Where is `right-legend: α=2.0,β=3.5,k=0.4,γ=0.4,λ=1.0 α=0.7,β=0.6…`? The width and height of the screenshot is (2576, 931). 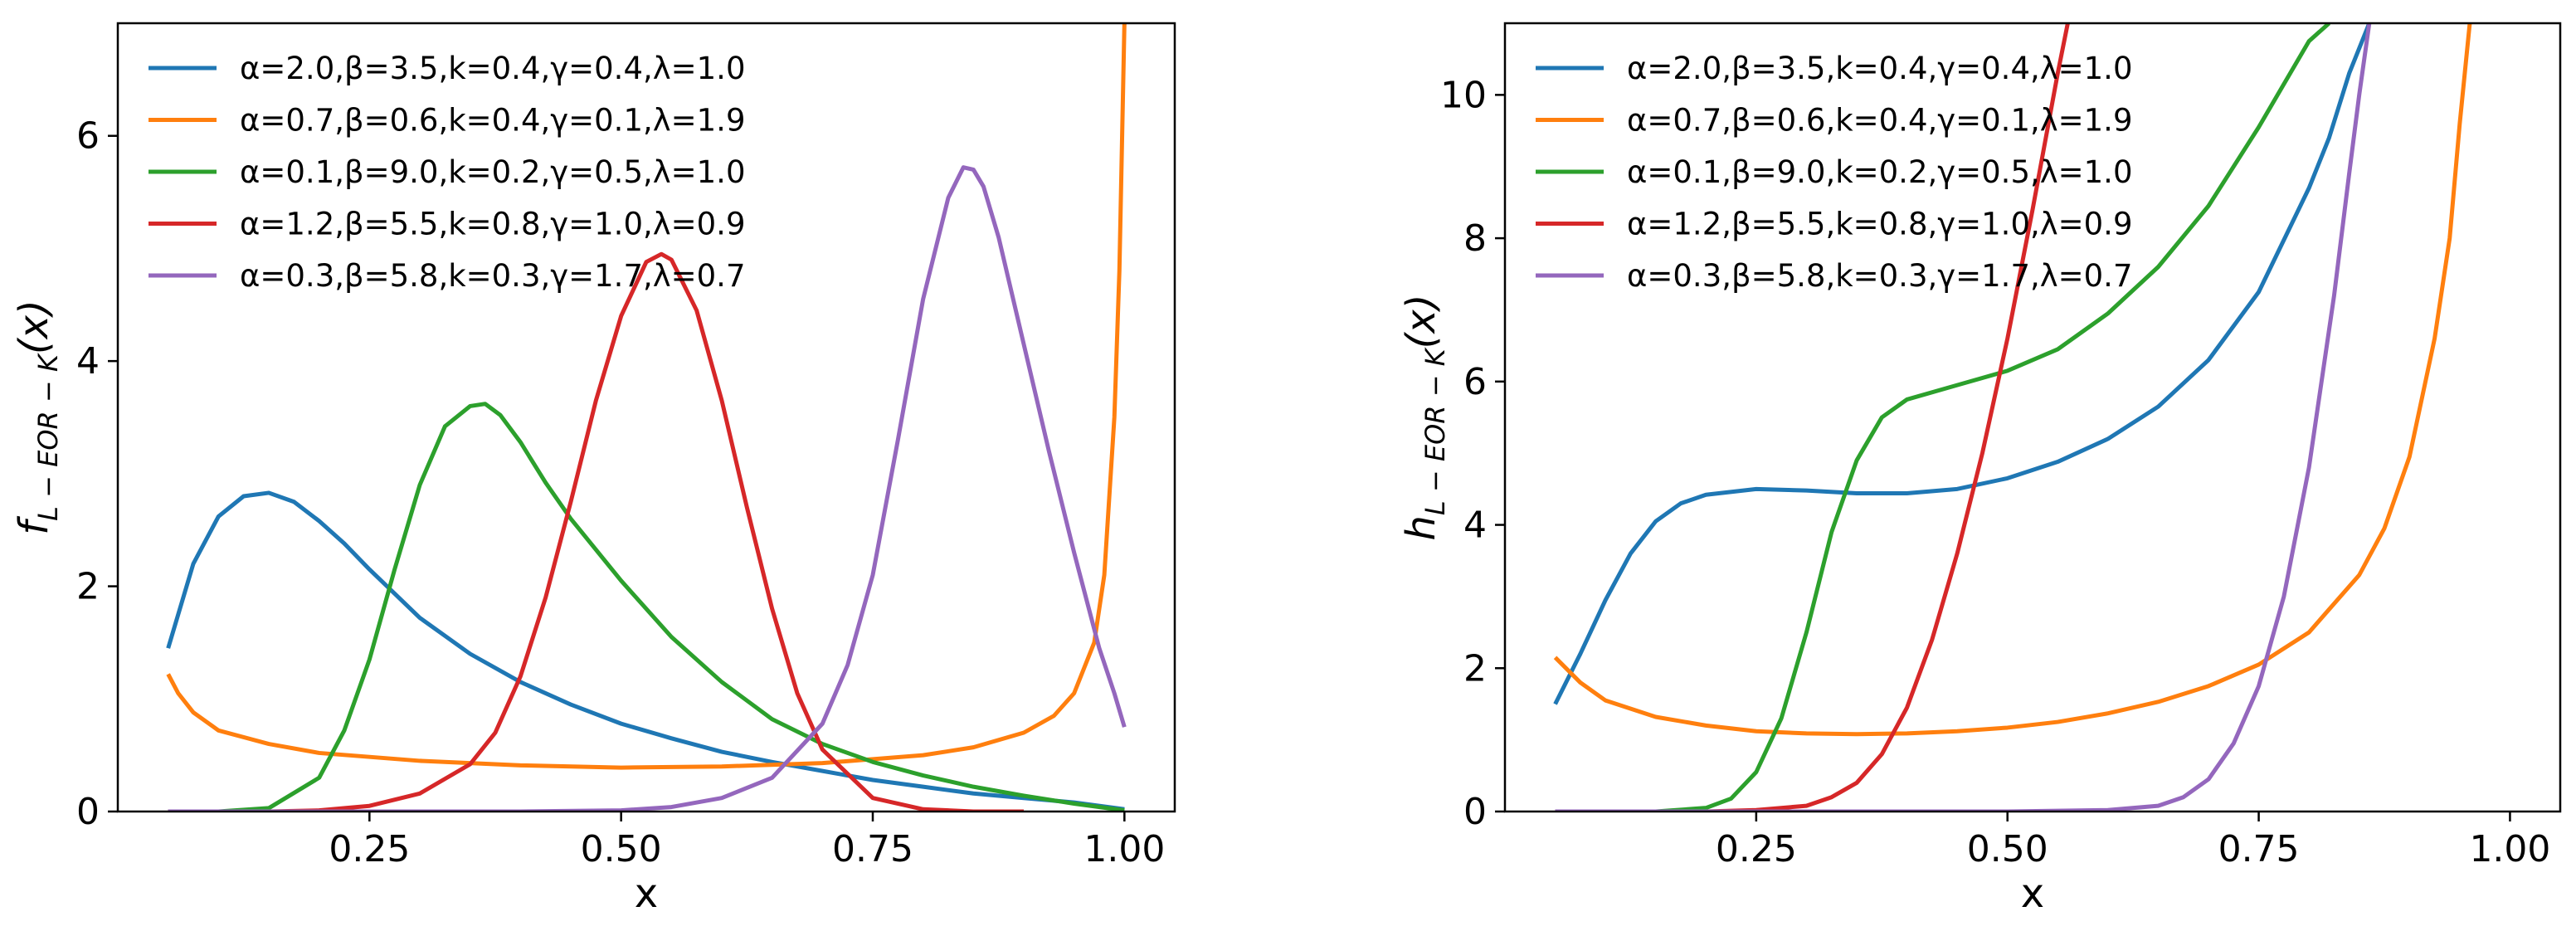
right-legend: α=2.0,β=3.5,k=0.4,γ=0.4,λ=1.0 α=0.7,β=0.6… is located at coordinates (1834, 172).